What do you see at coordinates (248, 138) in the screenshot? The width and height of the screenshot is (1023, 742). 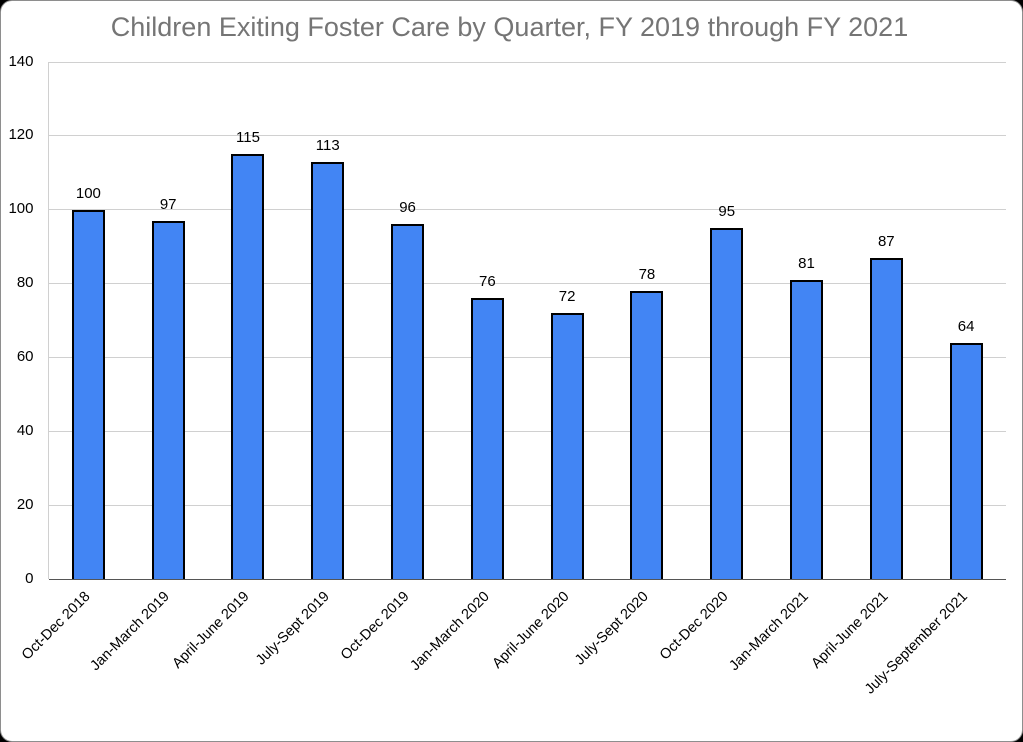 I see `bar-value-label: 115` at bounding box center [248, 138].